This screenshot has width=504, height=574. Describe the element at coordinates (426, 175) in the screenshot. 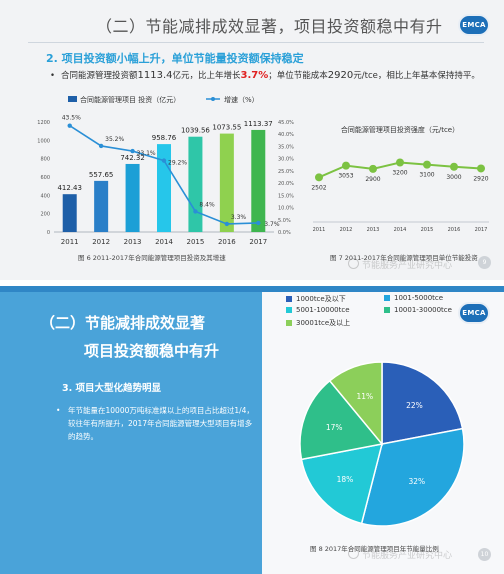

I see `intensity-label: 3100` at that location.